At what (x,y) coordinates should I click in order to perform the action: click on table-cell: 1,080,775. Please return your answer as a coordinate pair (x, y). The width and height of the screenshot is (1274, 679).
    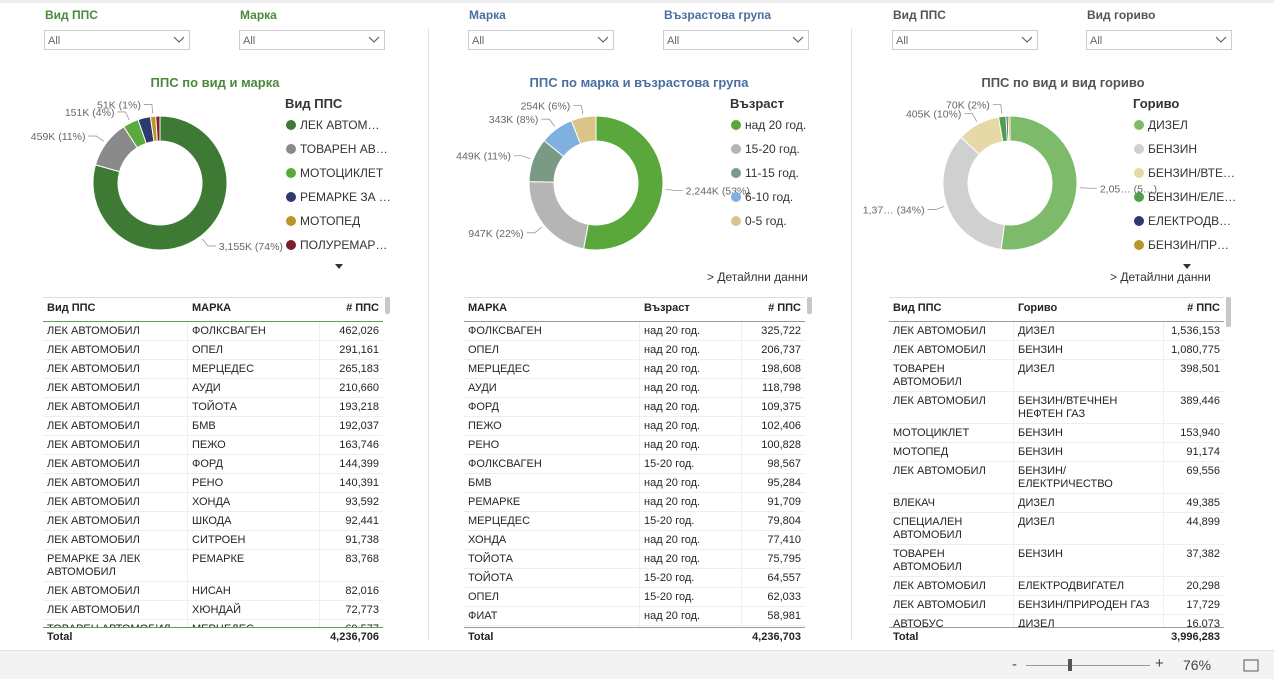
    Looking at the image, I should click on (1195, 350).